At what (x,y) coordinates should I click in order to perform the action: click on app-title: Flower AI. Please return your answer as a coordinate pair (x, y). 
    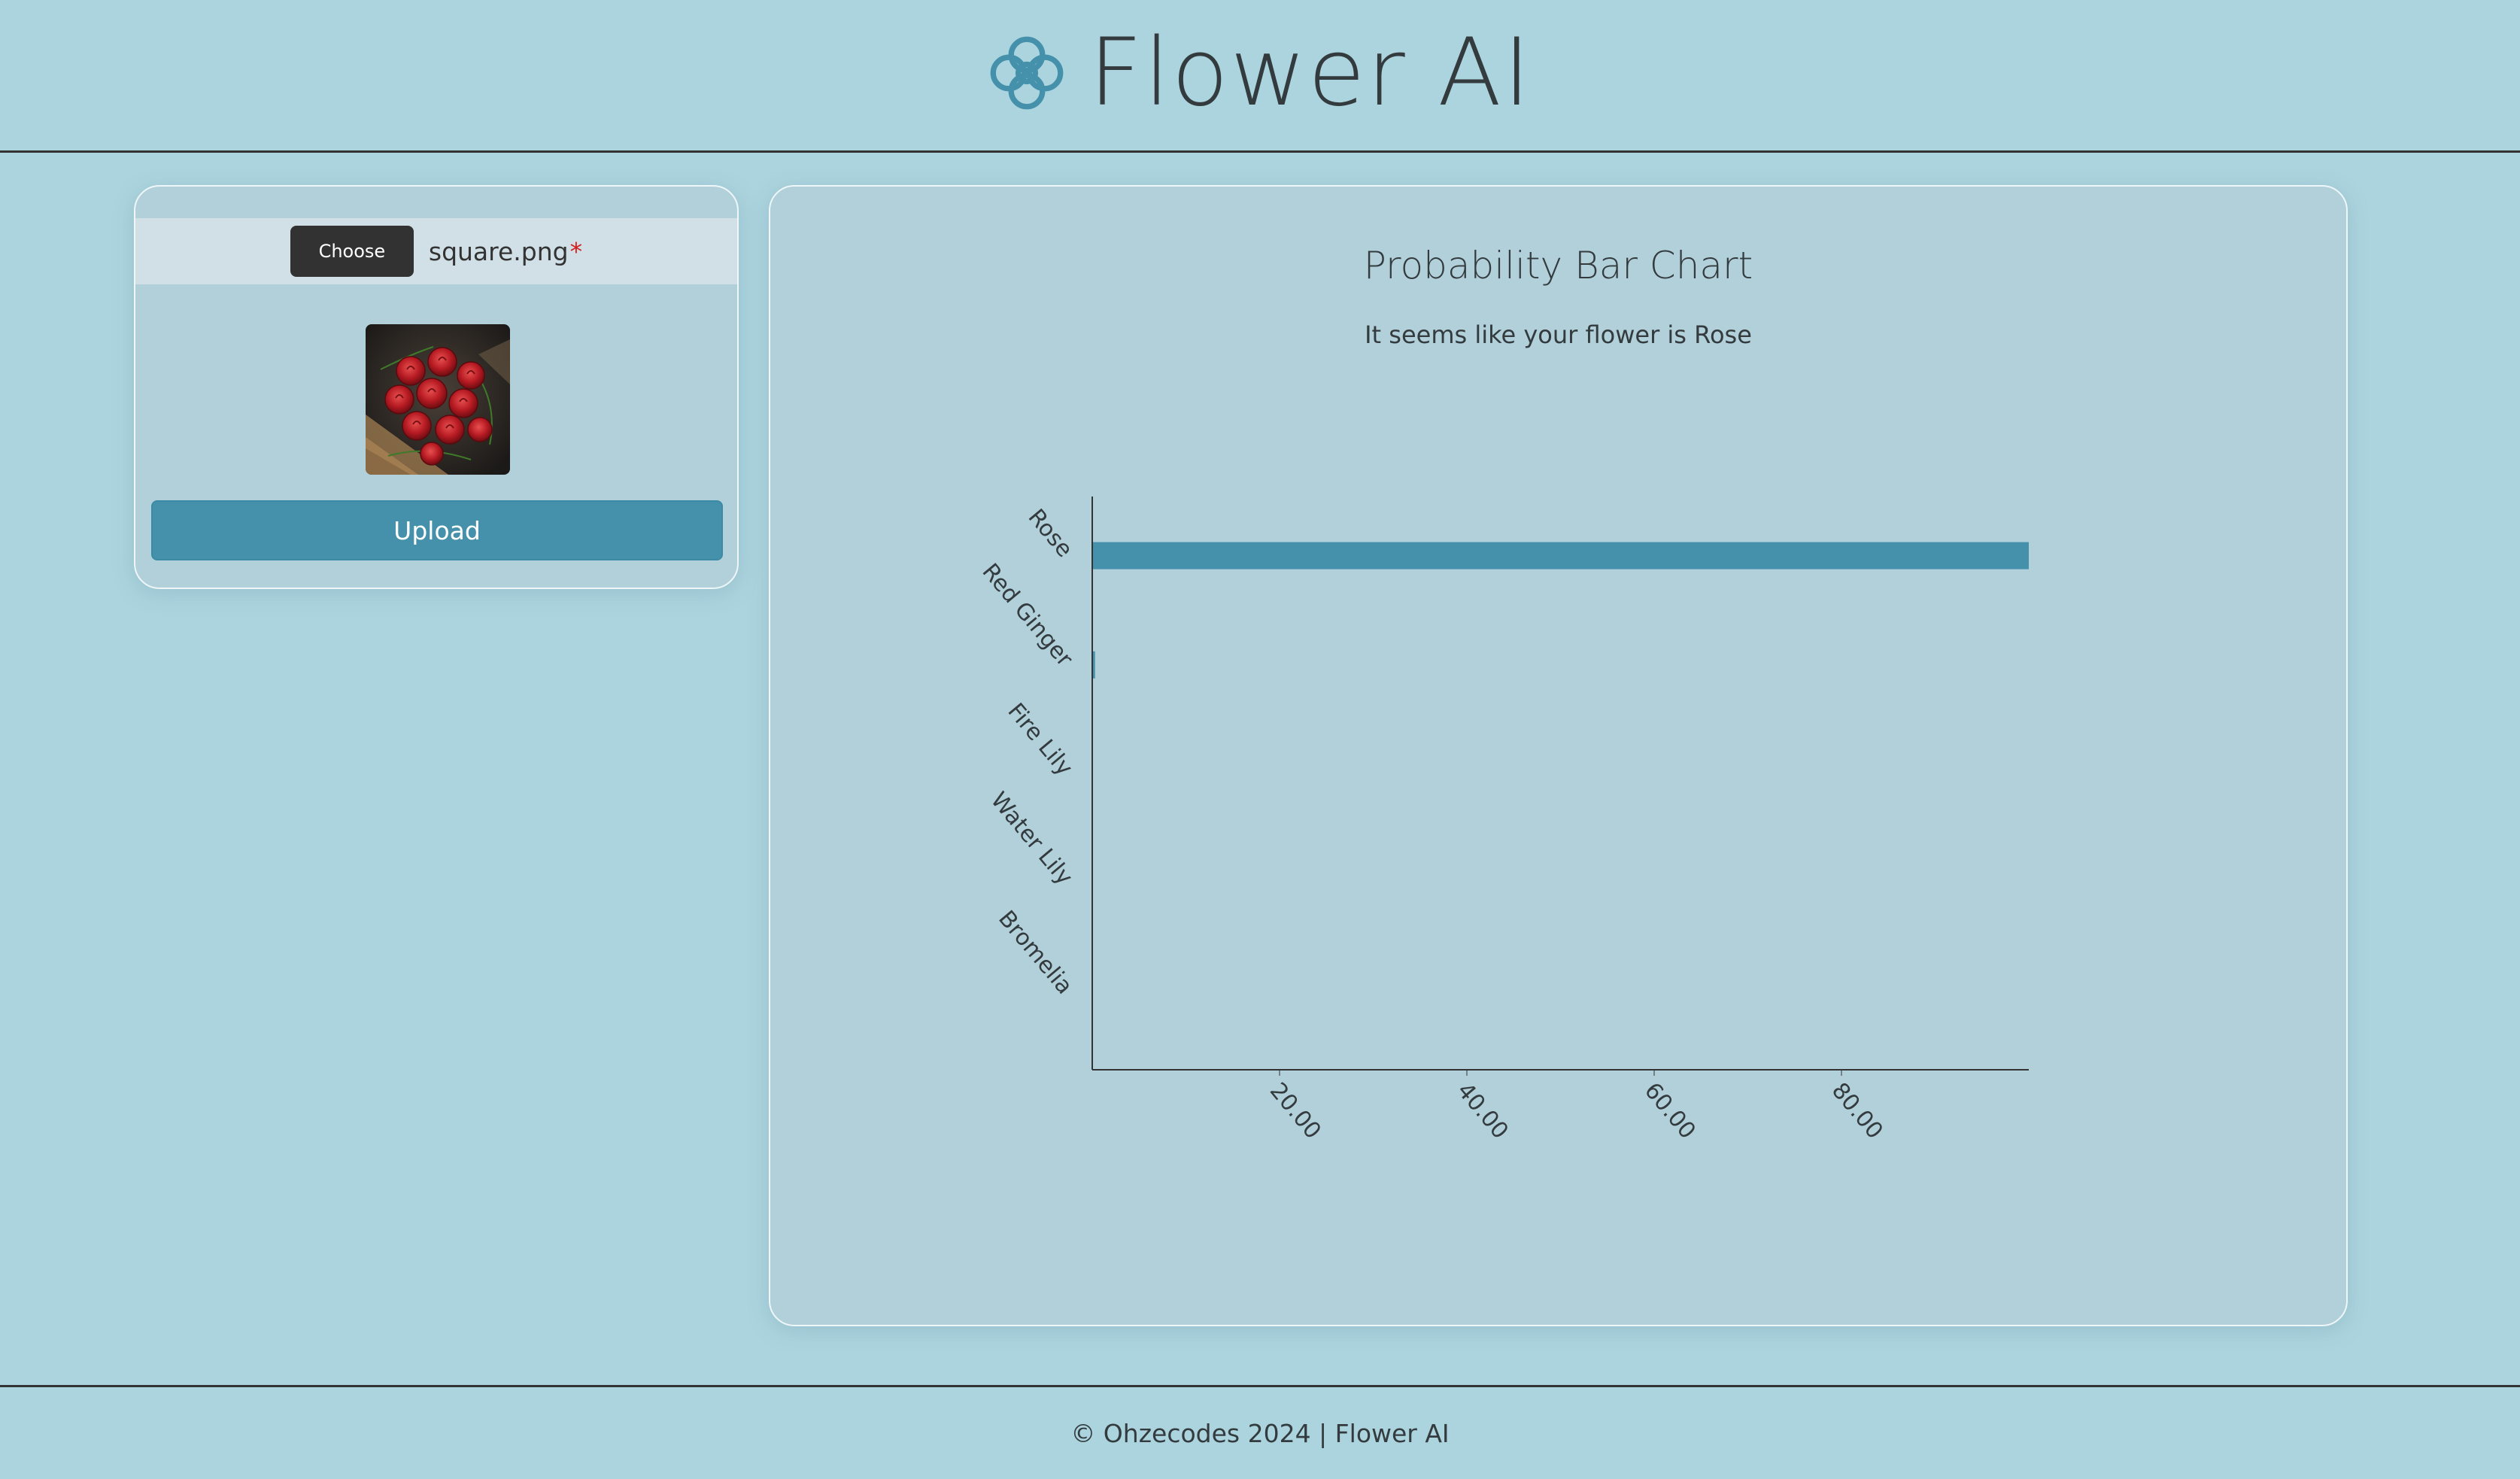
    Looking at the image, I should click on (1310, 73).